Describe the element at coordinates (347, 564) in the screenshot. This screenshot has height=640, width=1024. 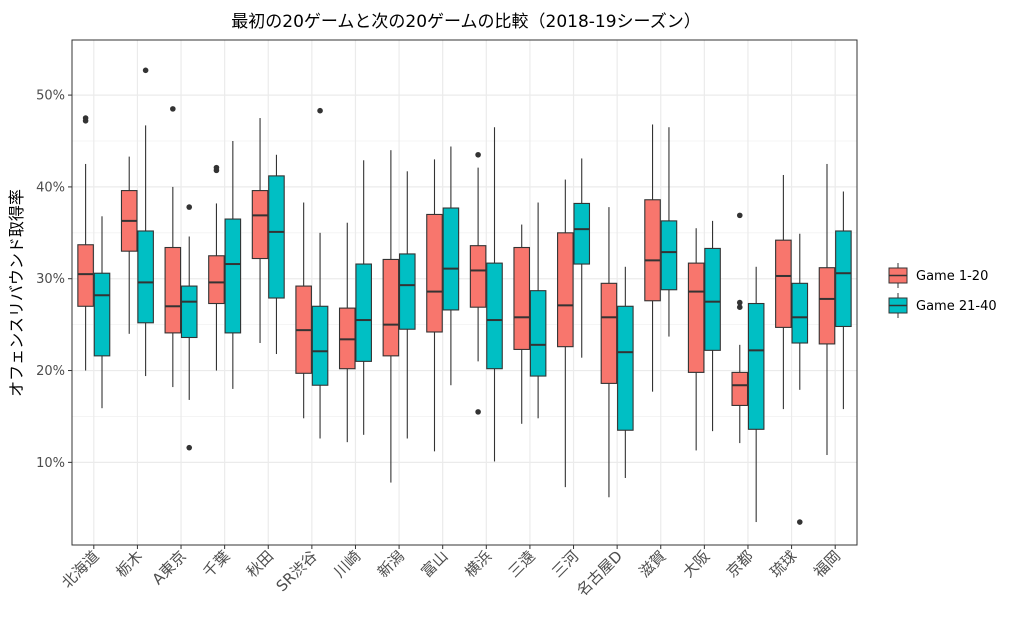
I see `x-tick-label: 川崎` at that location.